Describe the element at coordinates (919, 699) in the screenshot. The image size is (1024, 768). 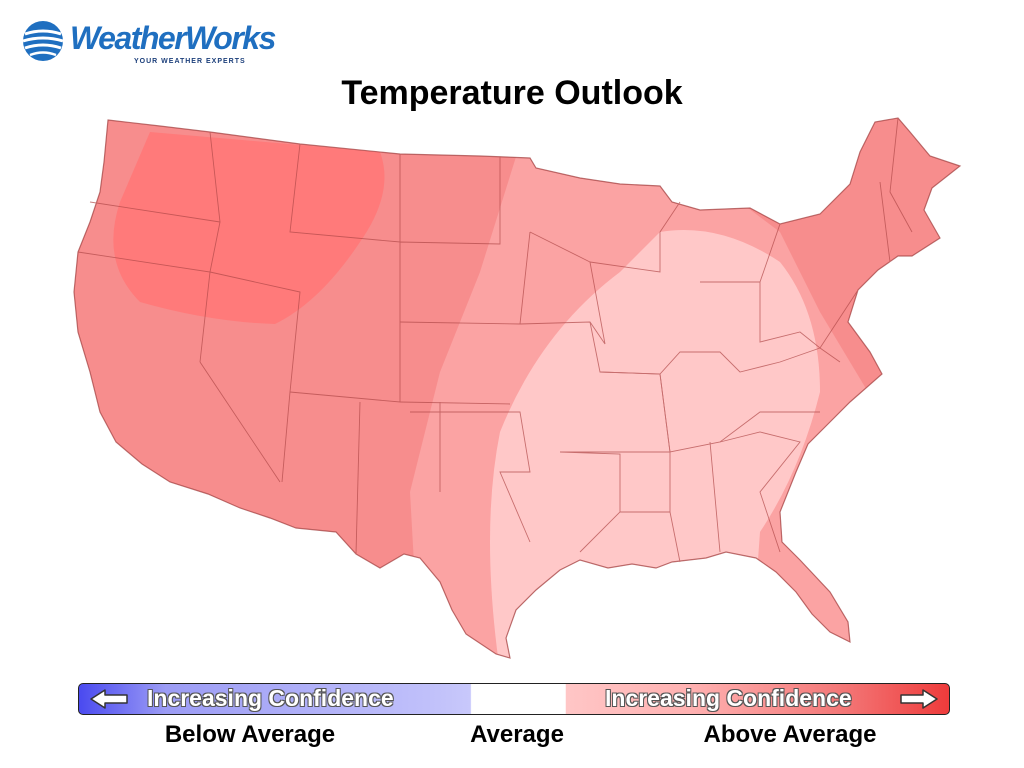
I see `arrow-right-icon` at that location.